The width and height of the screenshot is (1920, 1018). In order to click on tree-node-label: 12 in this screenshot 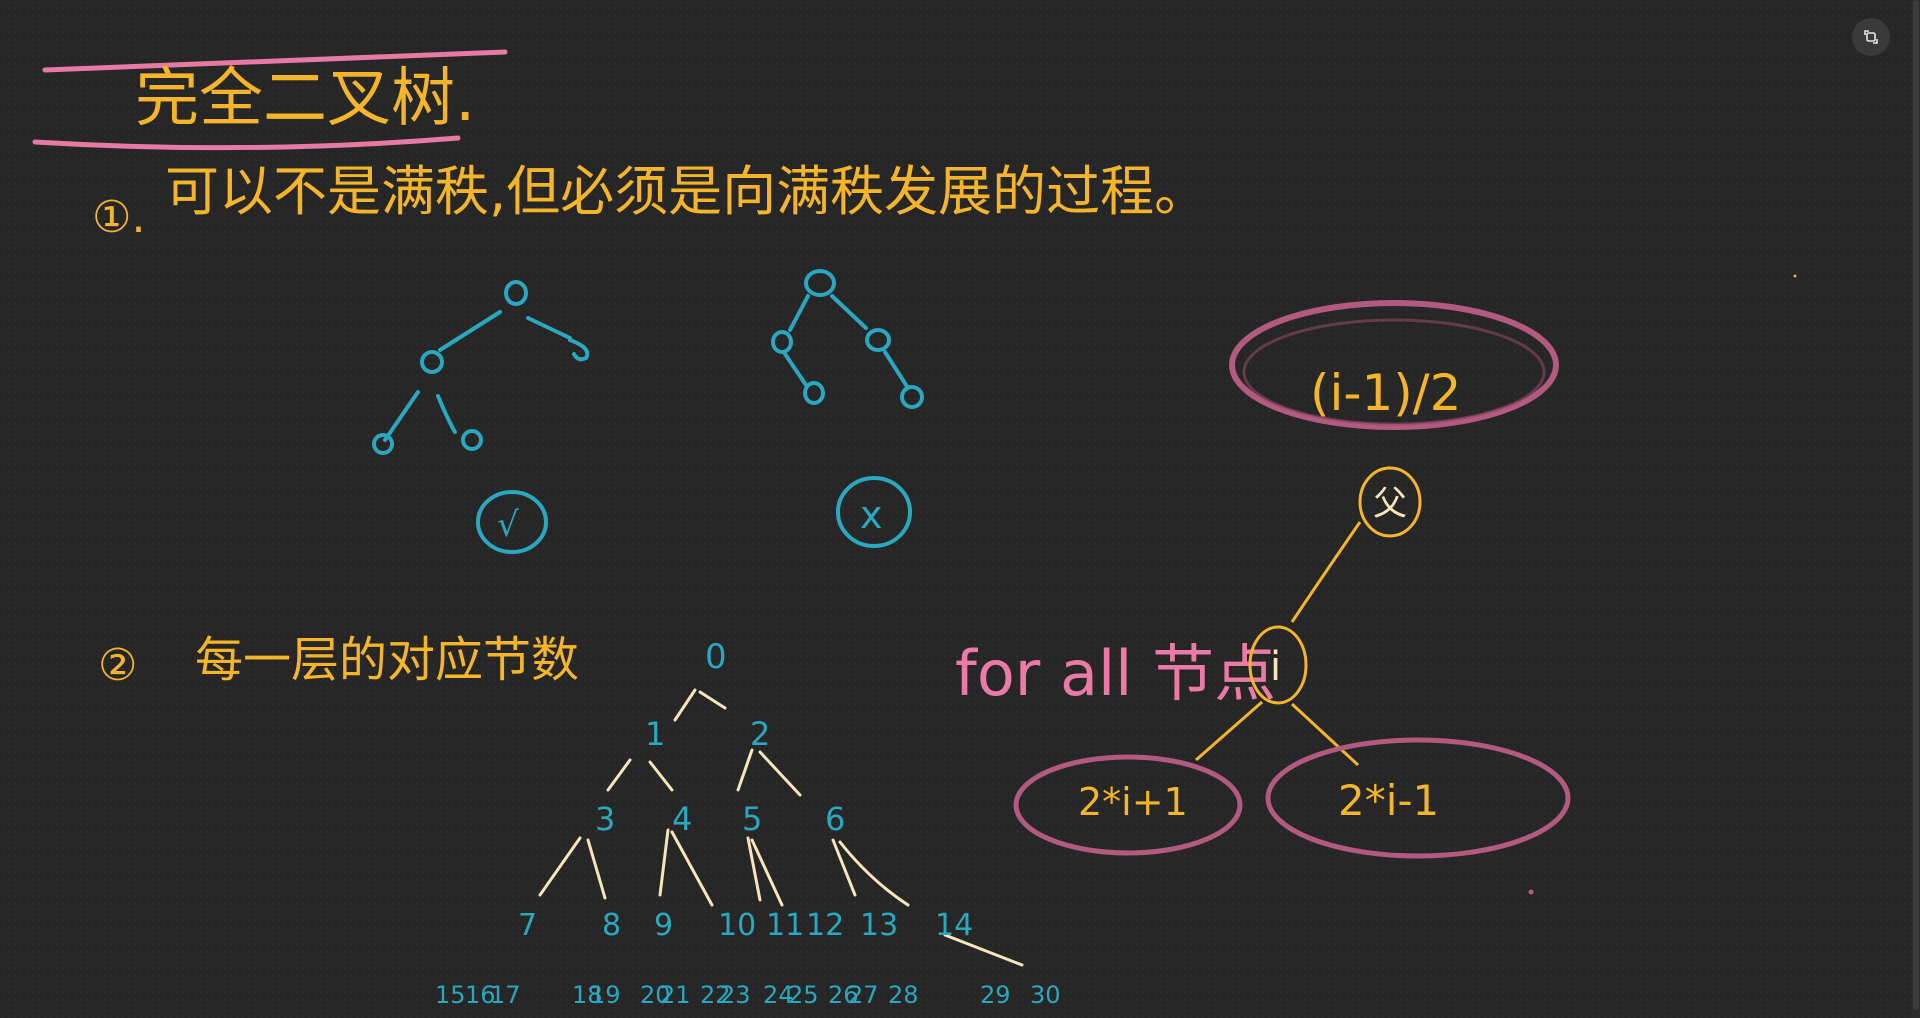, I will do `click(825, 925)`.